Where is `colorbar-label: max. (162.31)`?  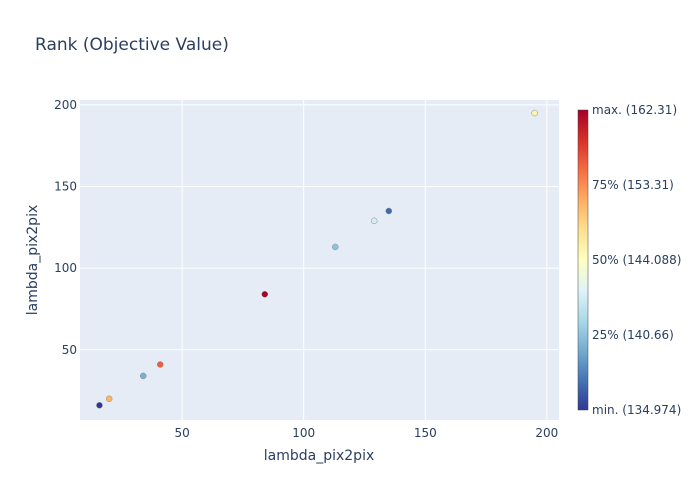 colorbar-label: max. (162.31) is located at coordinates (634, 110).